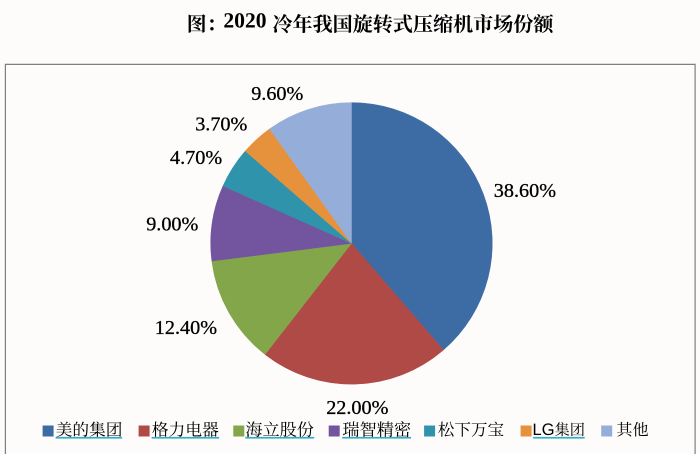 This screenshot has height=454, width=700. Describe the element at coordinates (357, 408) in the screenshot. I see `svg-text: 22.00%` at that location.